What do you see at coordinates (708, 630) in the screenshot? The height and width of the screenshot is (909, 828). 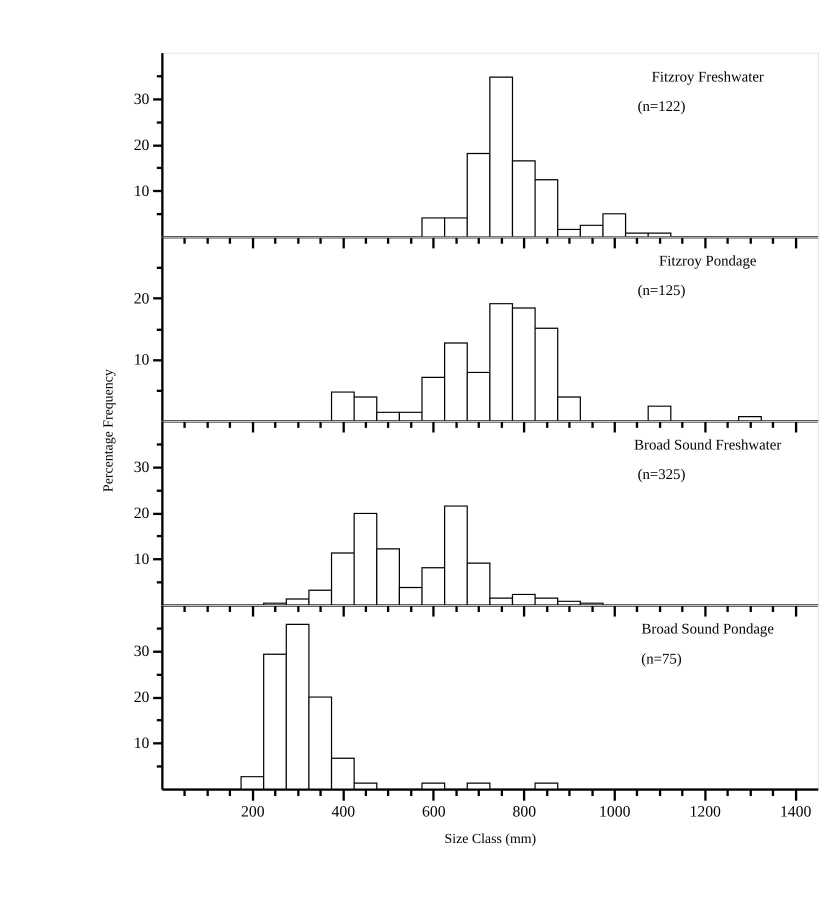 I see `text: Broad Sound Pondage` at bounding box center [708, 630].